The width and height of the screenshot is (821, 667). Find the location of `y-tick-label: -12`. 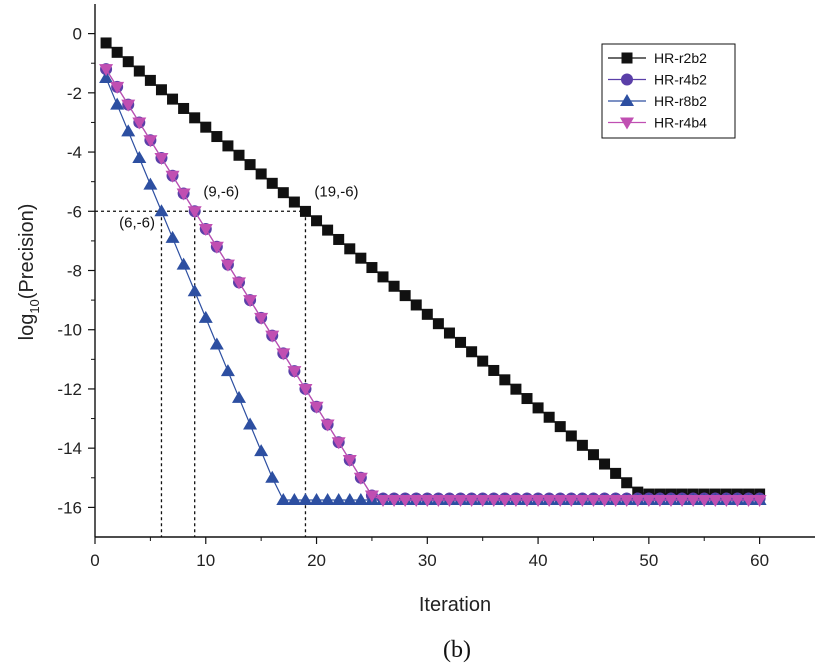

y-tick-label: -12 is located at coordinates (69, 389).